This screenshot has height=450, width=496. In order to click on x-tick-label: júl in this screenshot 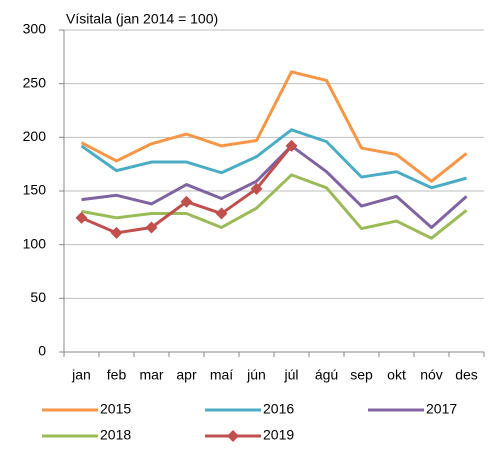, I will do `click(290, 375)`.